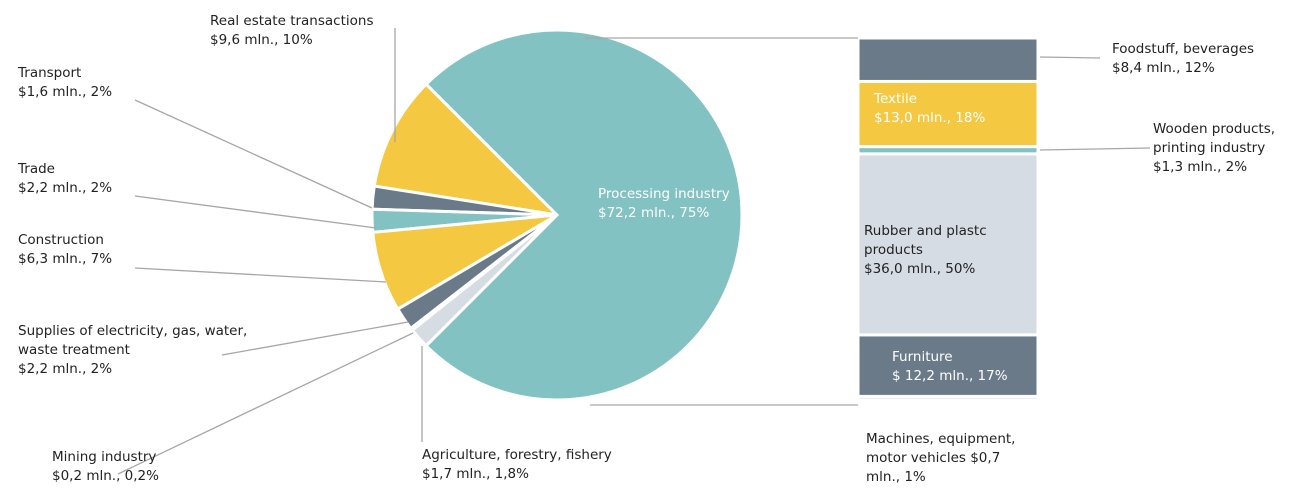 The width and height of the screenshot is (1298, 492). I want to click on category-label: Machines, equipment, motor vehicles, so click(941, 448).